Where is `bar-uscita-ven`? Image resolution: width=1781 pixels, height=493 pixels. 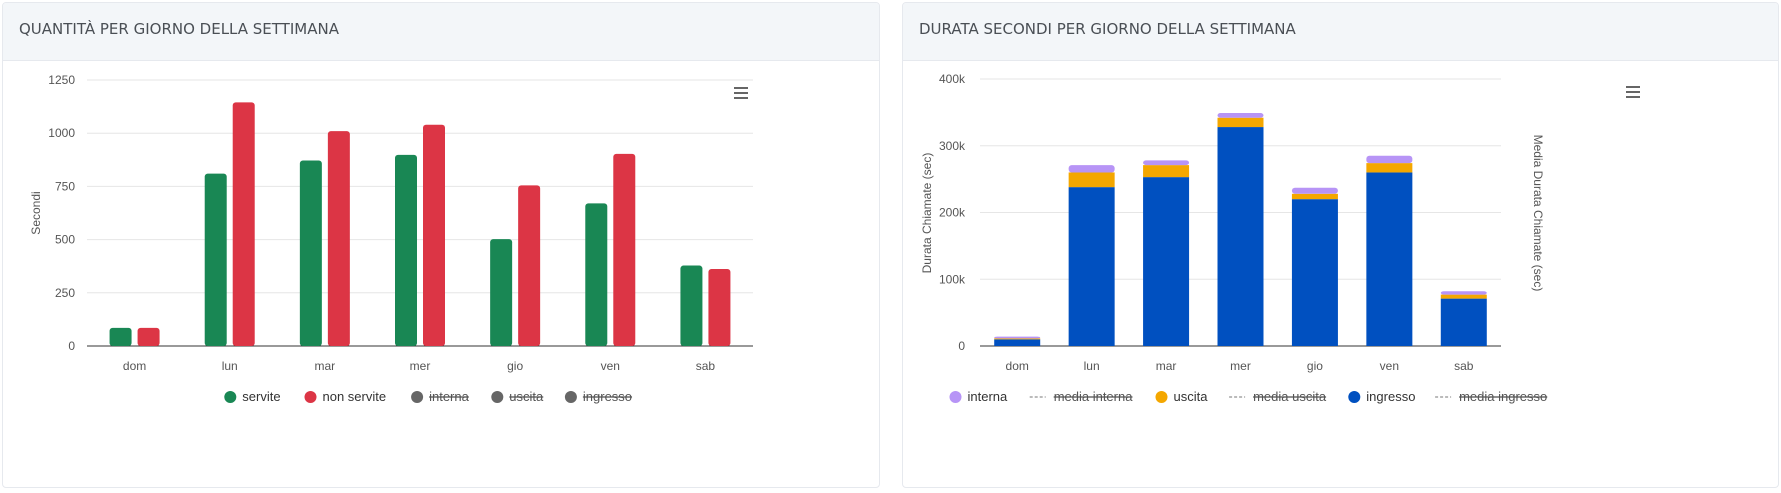 bar-uscita-ven is located at coordinates (1389, 168).